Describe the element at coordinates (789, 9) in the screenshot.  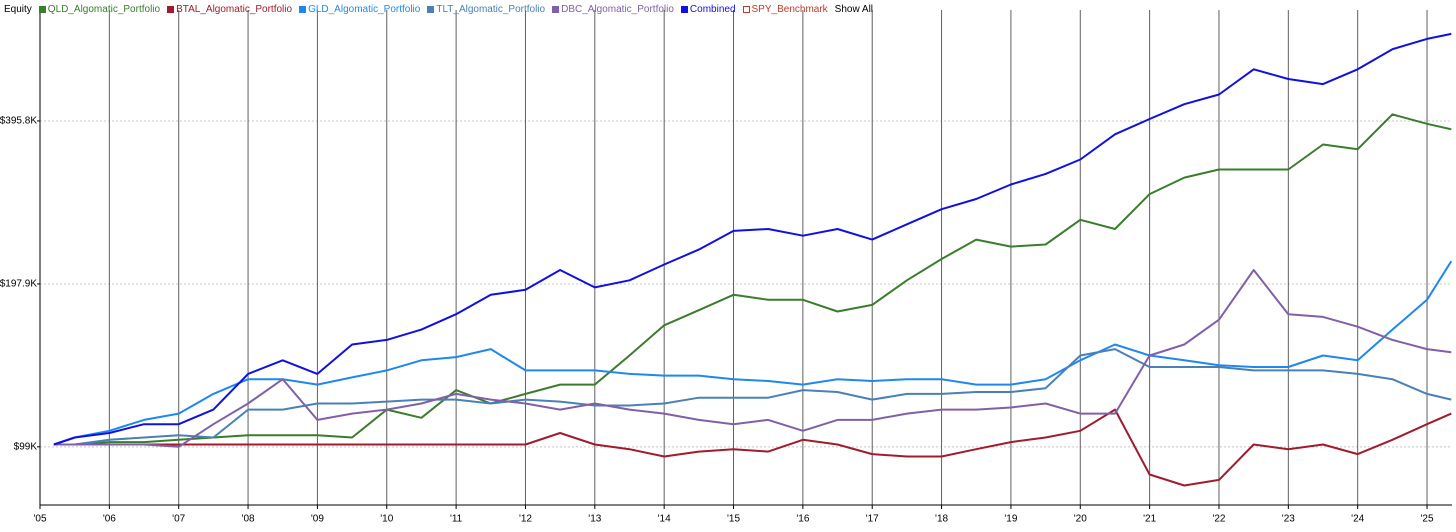
I see `legend-label: SPY_Benchmark` at that location.